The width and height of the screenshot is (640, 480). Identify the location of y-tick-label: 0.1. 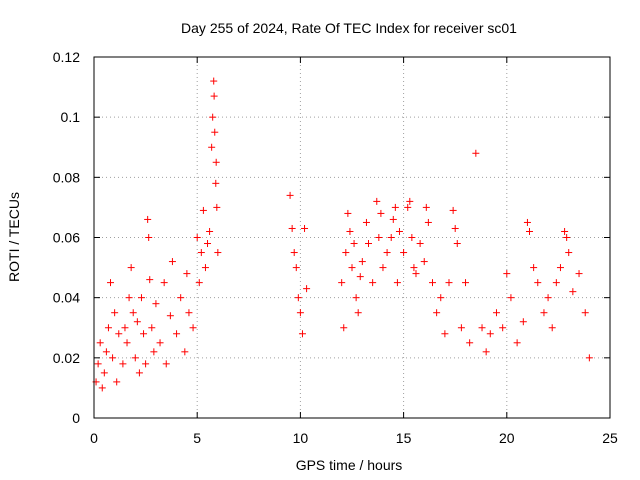
(71, 117).